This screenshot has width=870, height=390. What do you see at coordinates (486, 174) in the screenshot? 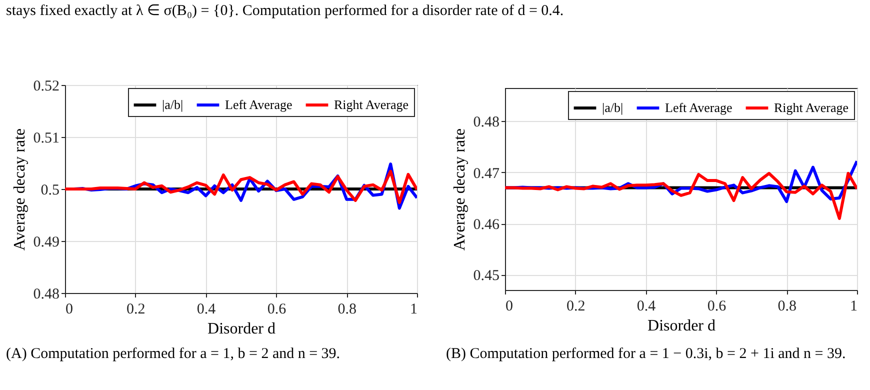
I see `y-tick-label: 0.47` at bounding box center [486, 174].